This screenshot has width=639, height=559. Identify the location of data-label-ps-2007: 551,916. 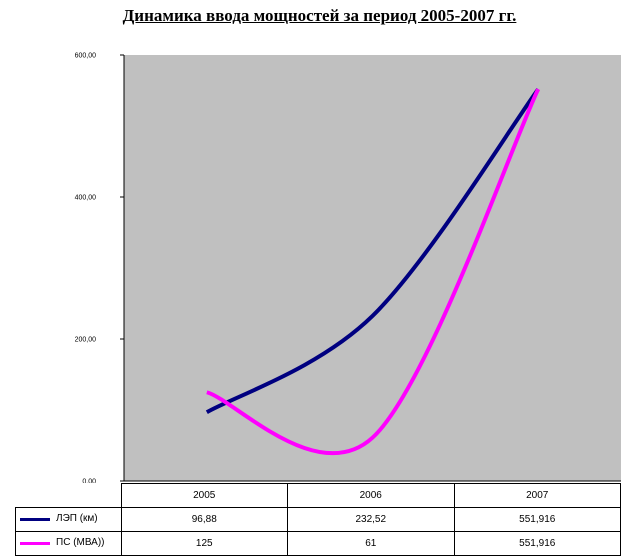
(537, 543).